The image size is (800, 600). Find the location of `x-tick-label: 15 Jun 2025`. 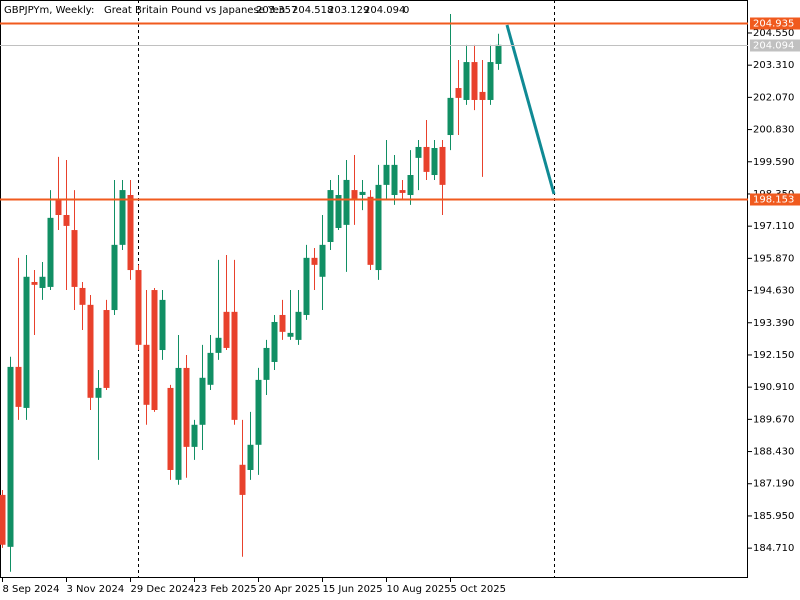

x-tick-label: 15 Jun 2025 is located at coordinates (353, 589).